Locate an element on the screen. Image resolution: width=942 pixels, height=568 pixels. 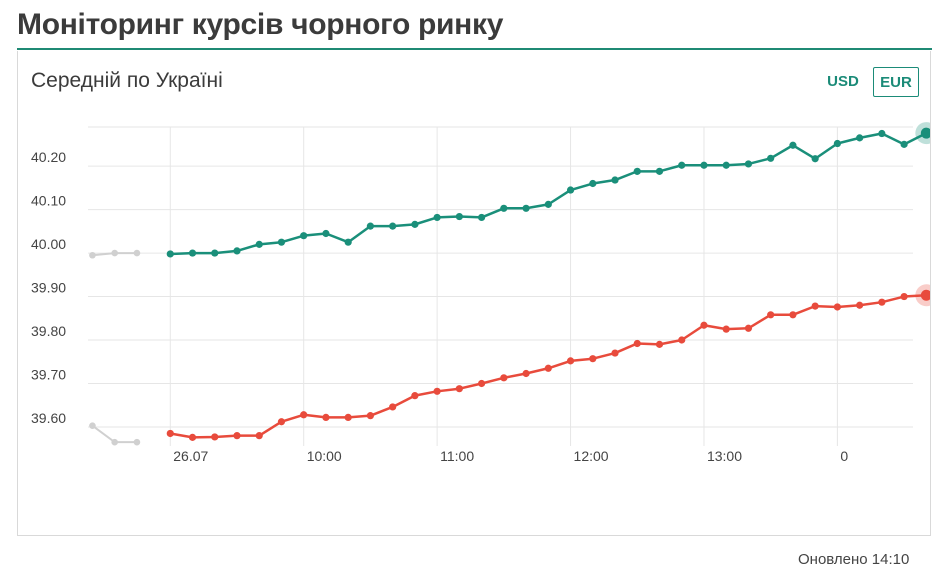
y-tick-label: 39.60 is located at coordinates (48, 418).